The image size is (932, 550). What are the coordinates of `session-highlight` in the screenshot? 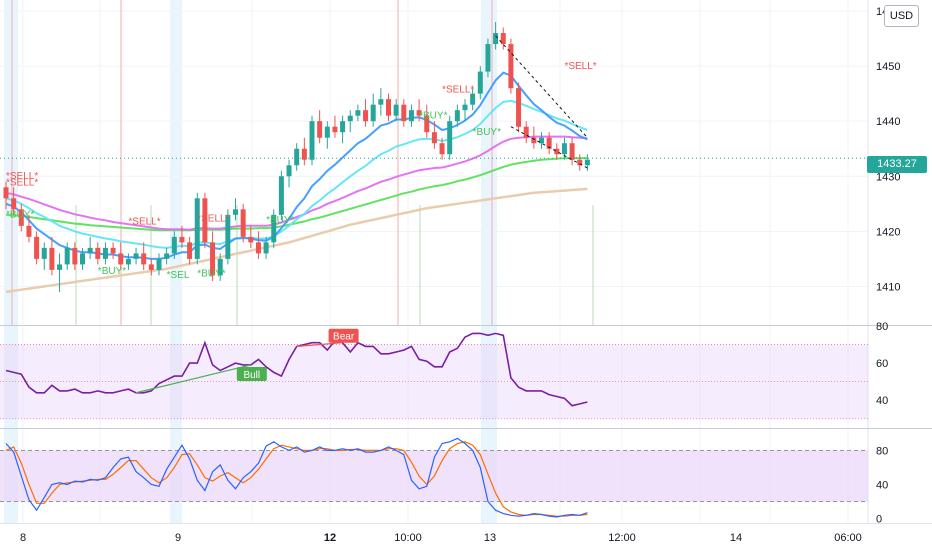 It's located at (176, 261).